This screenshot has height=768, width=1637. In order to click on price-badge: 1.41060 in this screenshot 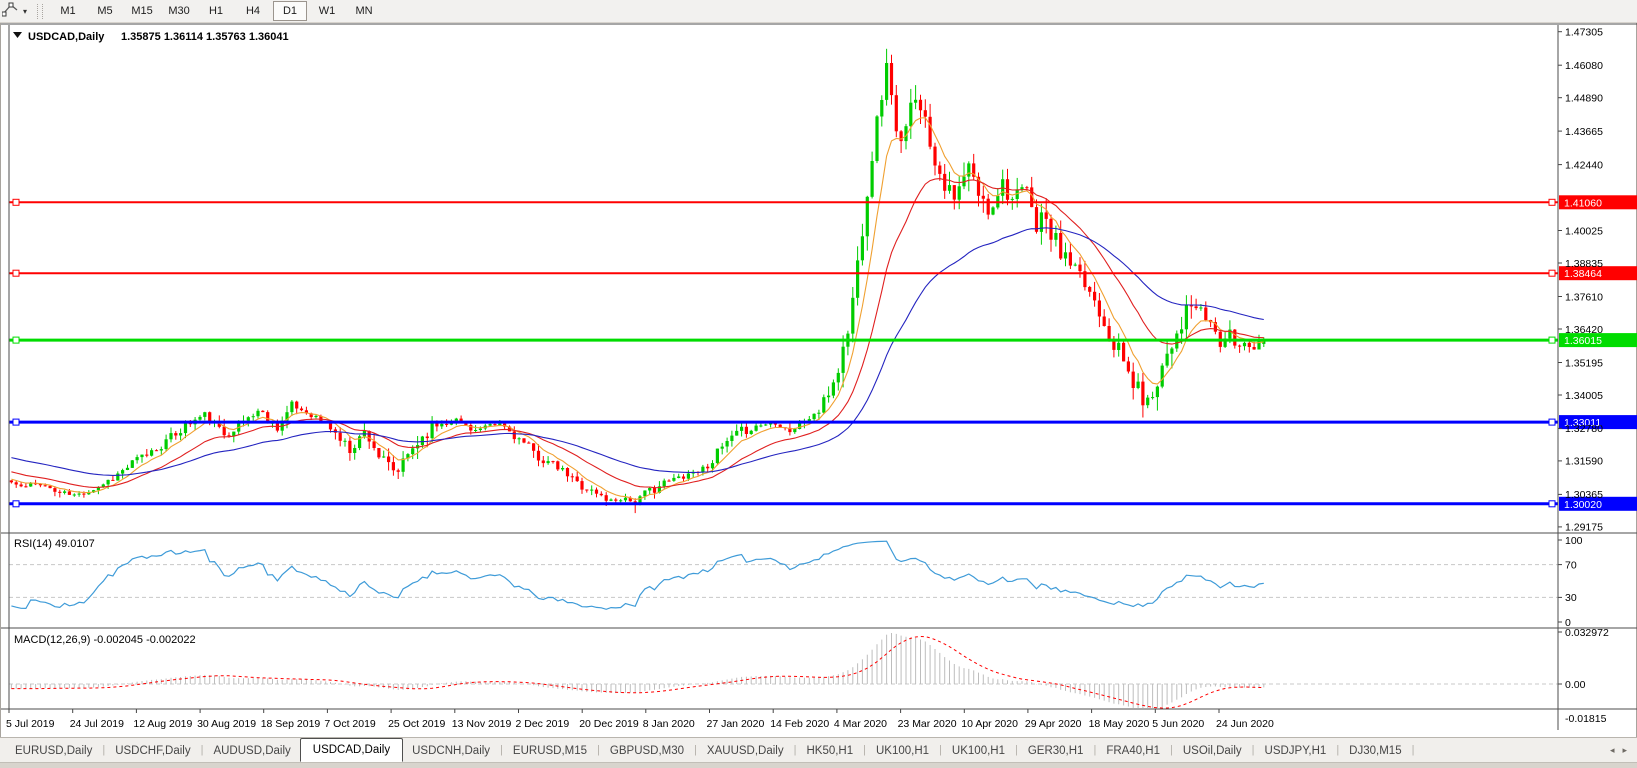, I will do `click(1583, 203)`.